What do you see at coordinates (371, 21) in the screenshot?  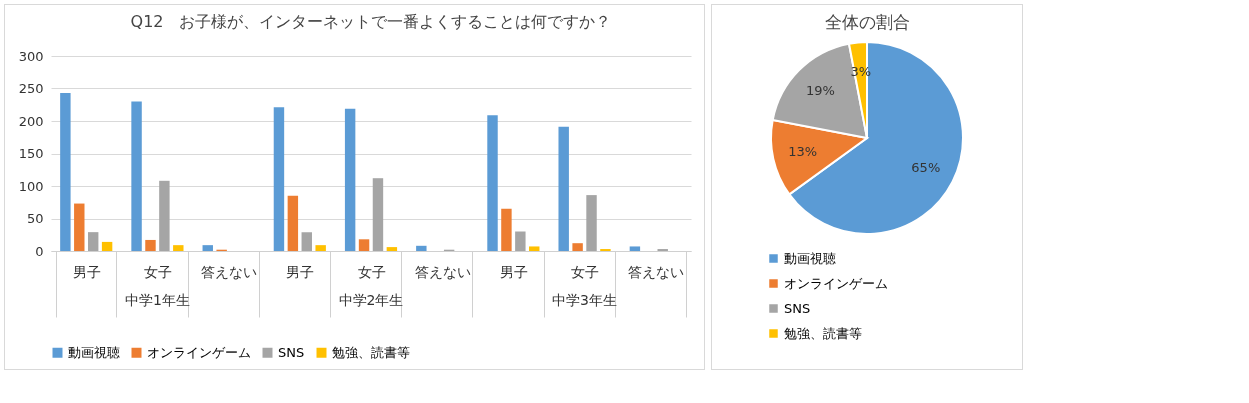 I see `chart-title: Q12 お子様が、インターネットで一番よくすることは何ですか？` at bounding box center [371, 21].